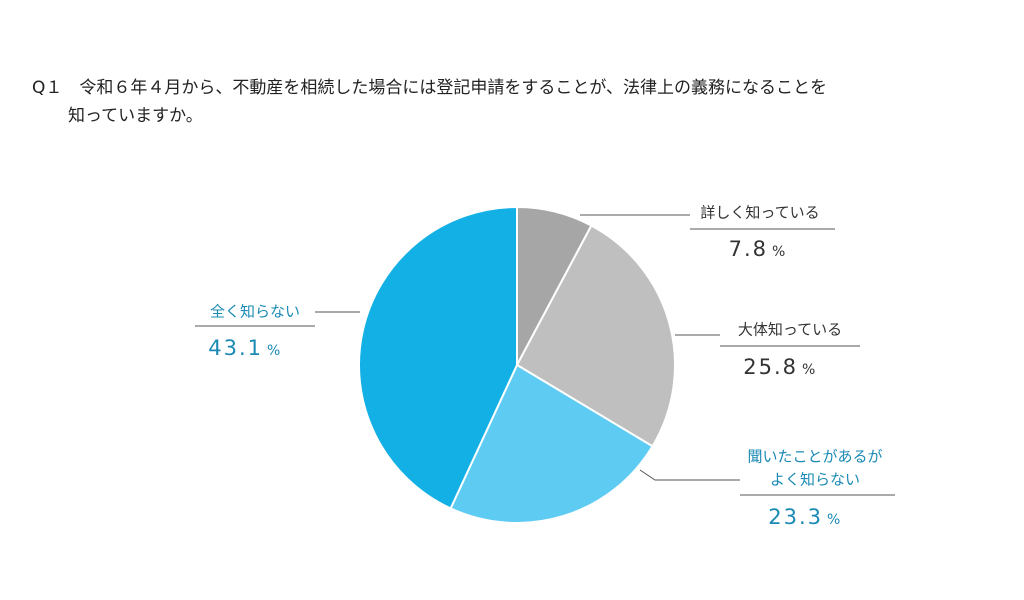 This screenshot has height=600, width=1024. Describe the element at coordinates (770, 367) in the screenshot. I see `value-label: 25.8` at that location.